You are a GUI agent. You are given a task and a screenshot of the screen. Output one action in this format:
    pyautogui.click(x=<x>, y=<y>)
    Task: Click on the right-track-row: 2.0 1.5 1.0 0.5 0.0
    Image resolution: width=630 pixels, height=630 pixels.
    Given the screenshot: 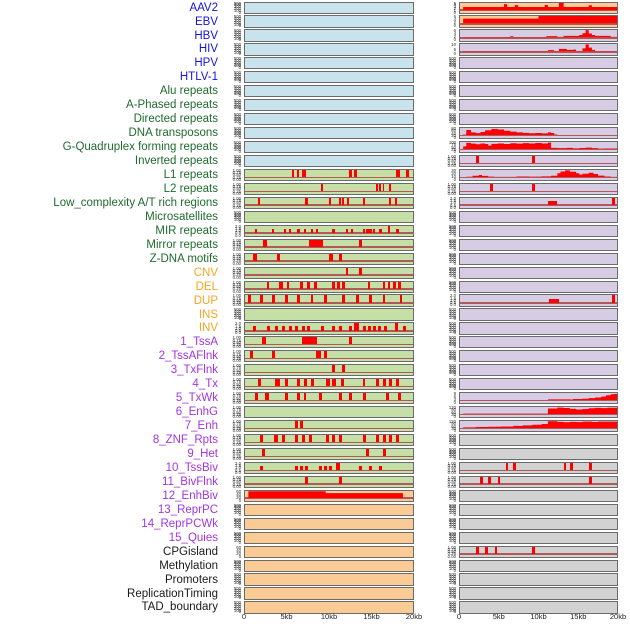 What is the action you would take?
    pyautogui.click(x=533, y=203)
    